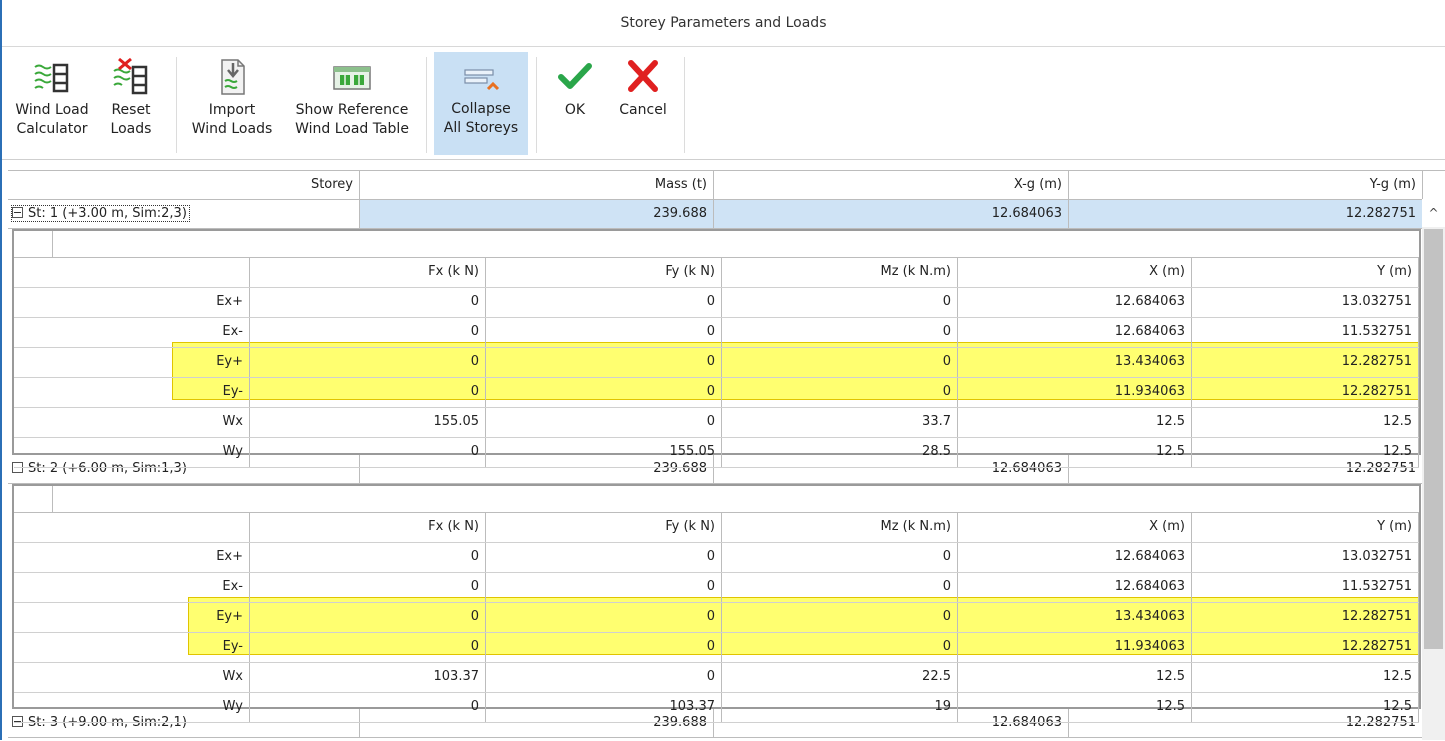 The image size is (1445, 741). I want to click on column-header-mass: Mass (t), so click(537, 185).